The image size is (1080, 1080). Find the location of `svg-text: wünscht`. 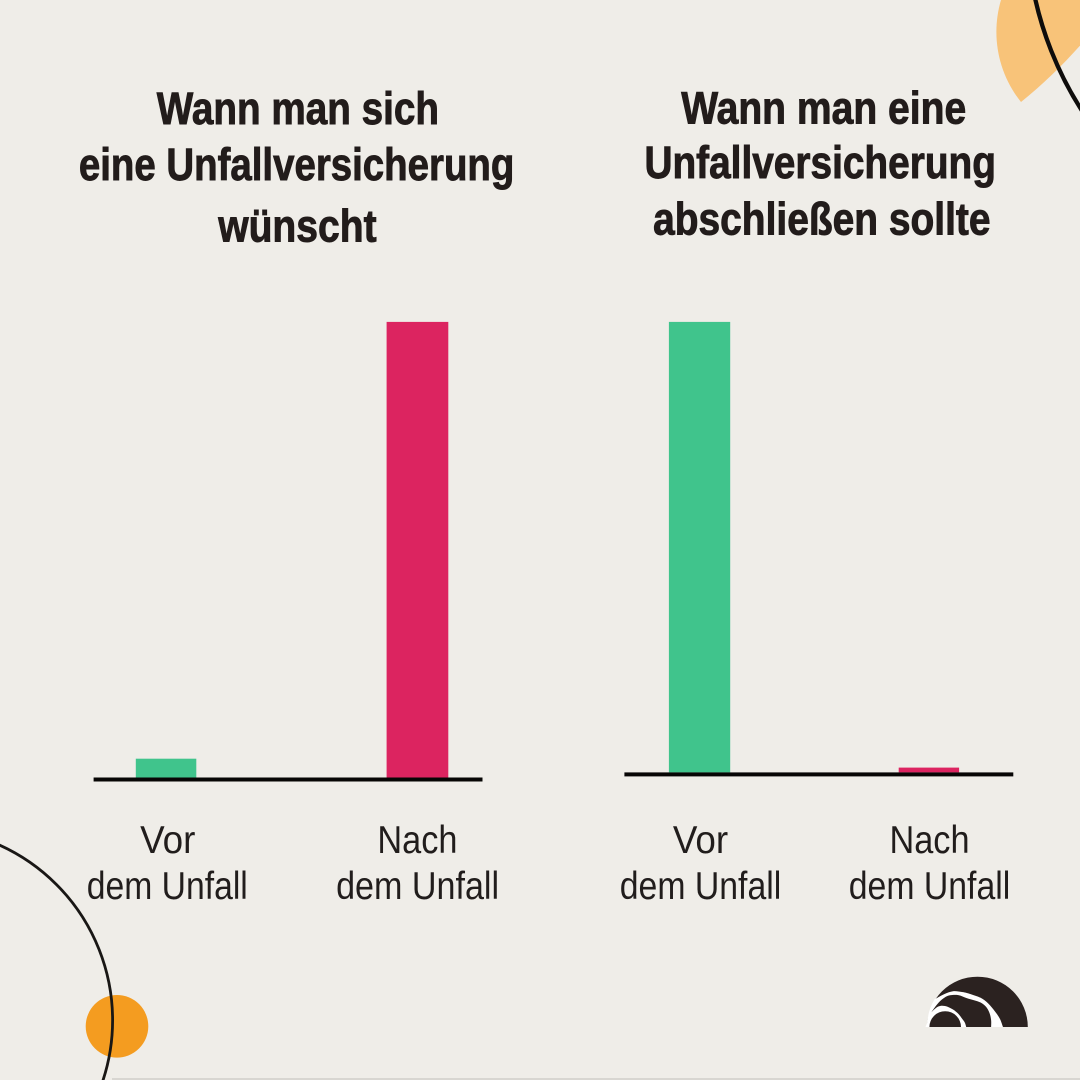

svg-text: wünscht is located at coordinates (296, 226).